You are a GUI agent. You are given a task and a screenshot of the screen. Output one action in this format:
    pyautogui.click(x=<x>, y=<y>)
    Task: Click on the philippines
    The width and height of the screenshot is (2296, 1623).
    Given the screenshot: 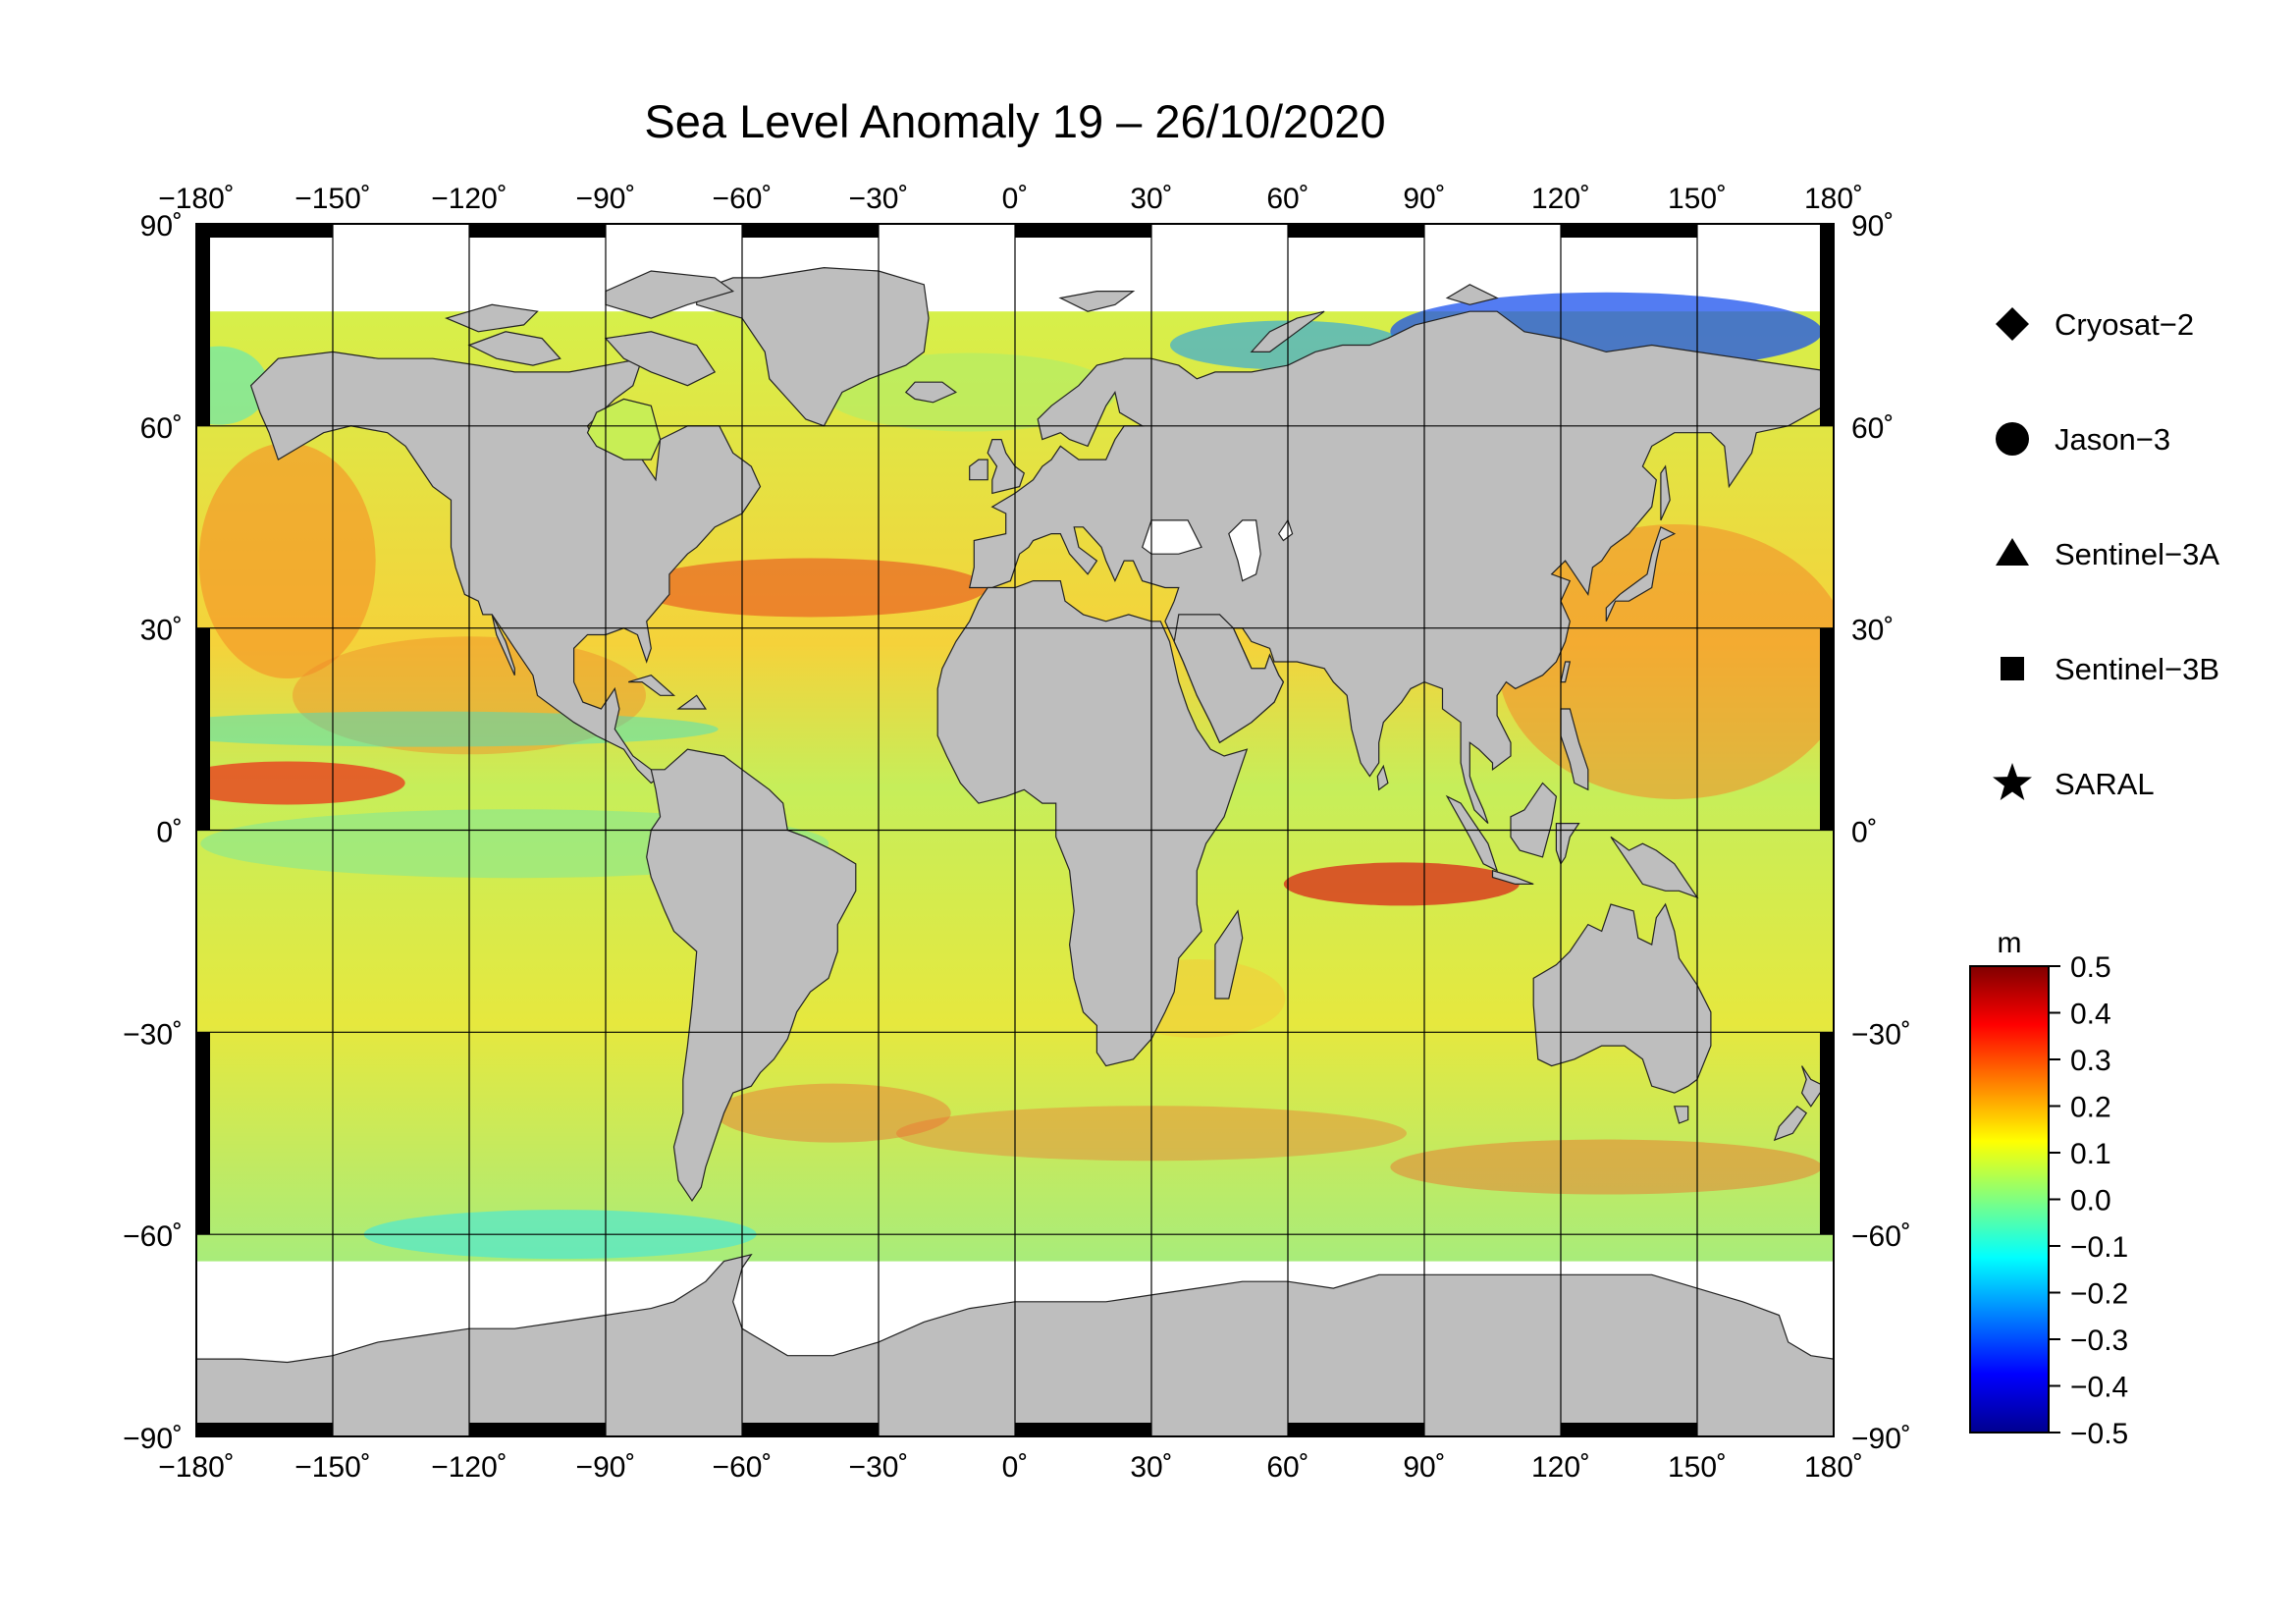 What is the action you would take?
    pyautogui.click(x=1575, y=749)
    